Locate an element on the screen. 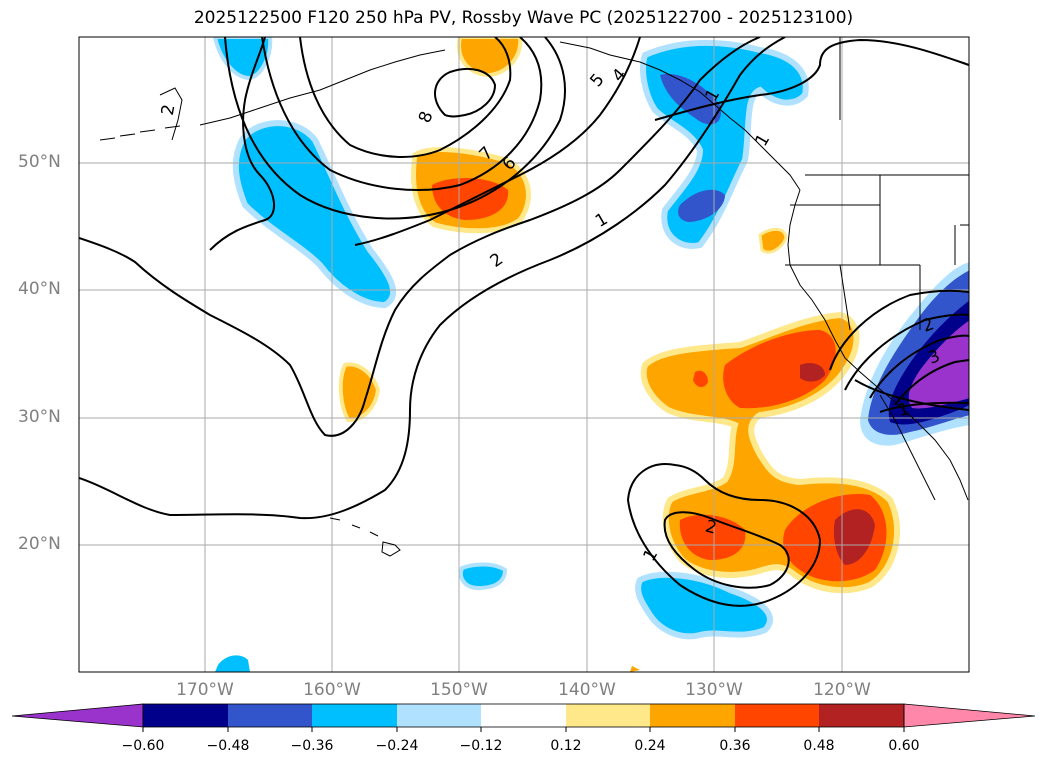  colorbar-tick-label: 0.36 is located at coordinates (735, 746).